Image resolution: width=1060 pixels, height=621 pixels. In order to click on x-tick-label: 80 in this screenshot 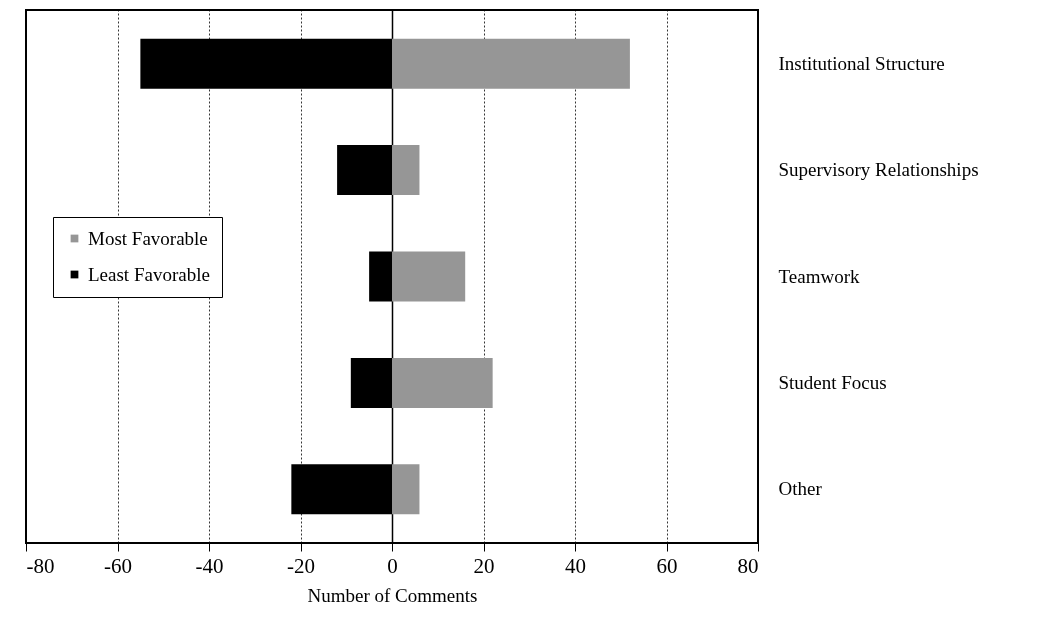, I will do `click(748, 565)`.